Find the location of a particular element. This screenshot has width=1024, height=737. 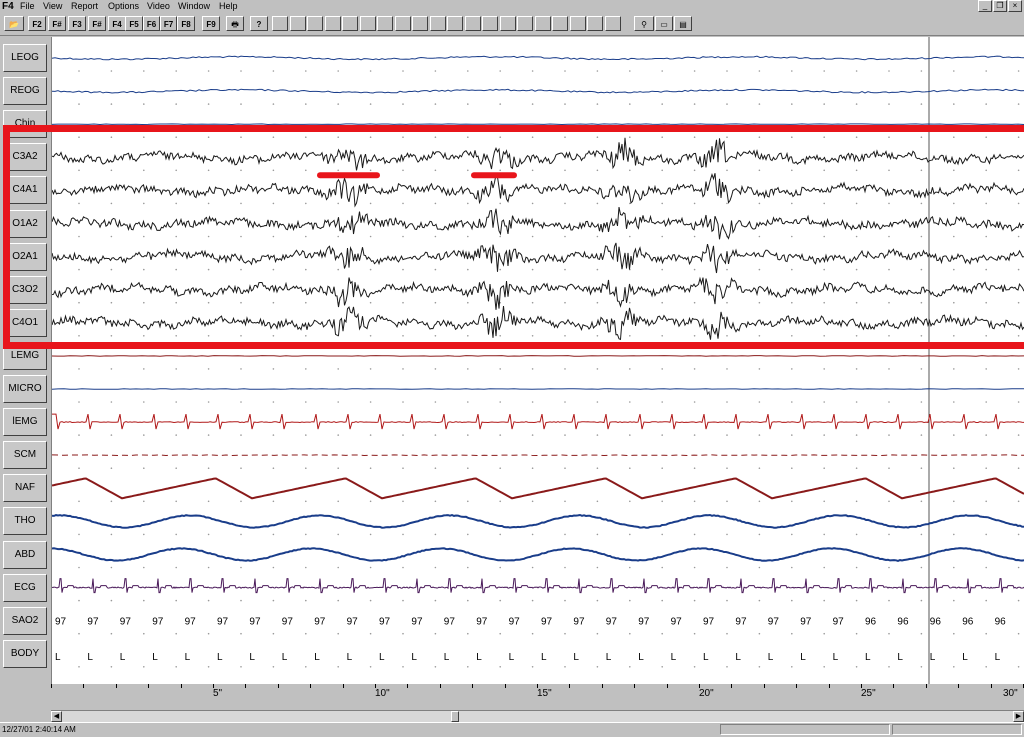

channel-label-c4o1: C4O1 is located at coordinates (25, 322).